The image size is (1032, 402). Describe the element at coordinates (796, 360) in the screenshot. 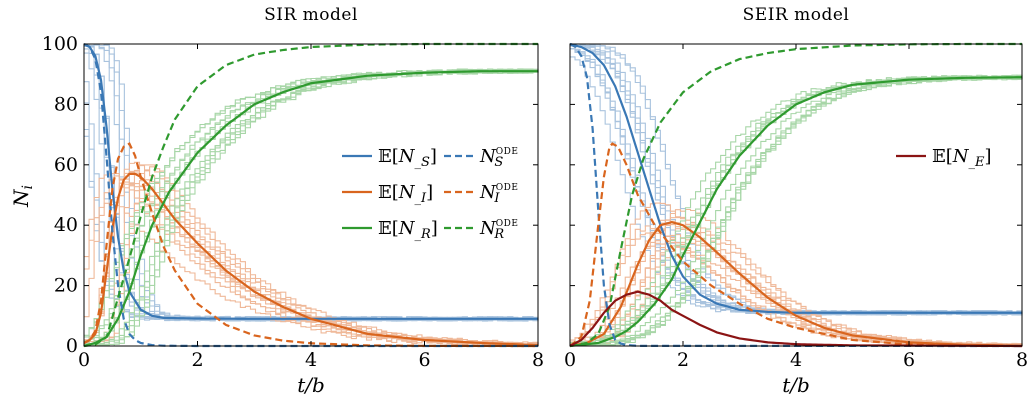

I see `seir-xtick-label-2: 4` at that location.